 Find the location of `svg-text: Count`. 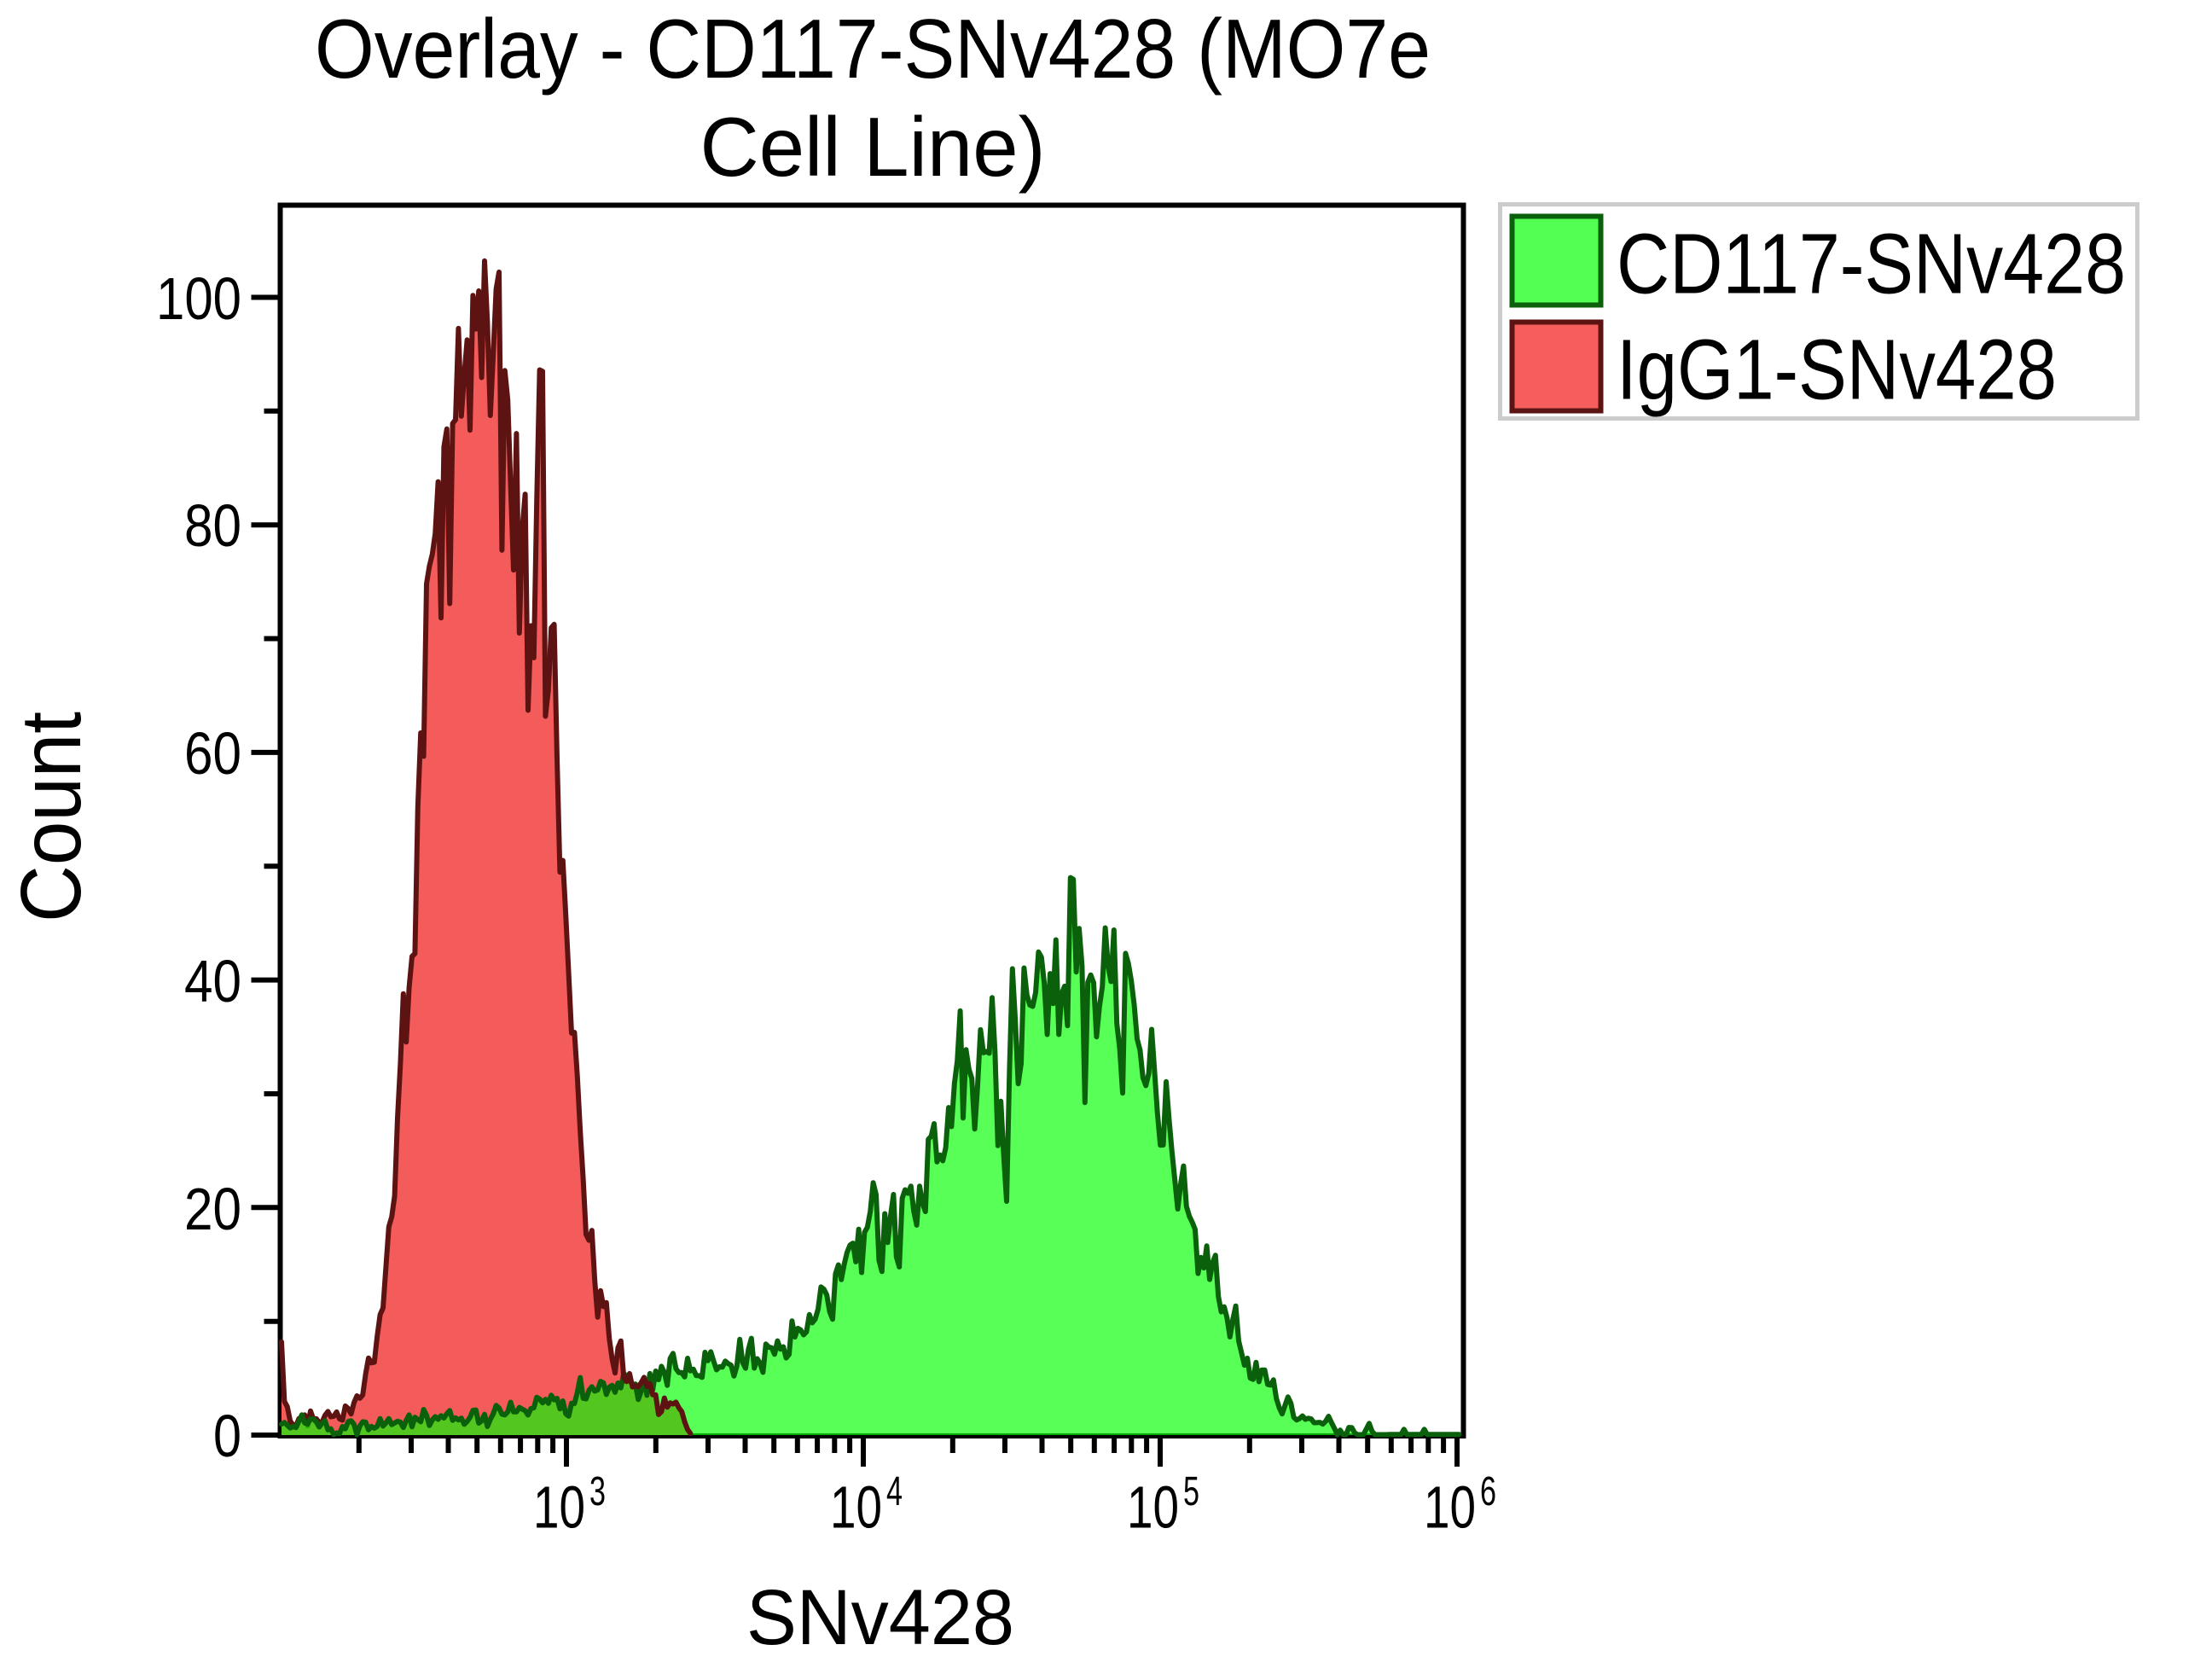

svg-text: Count is located at coordinates (51, 817).